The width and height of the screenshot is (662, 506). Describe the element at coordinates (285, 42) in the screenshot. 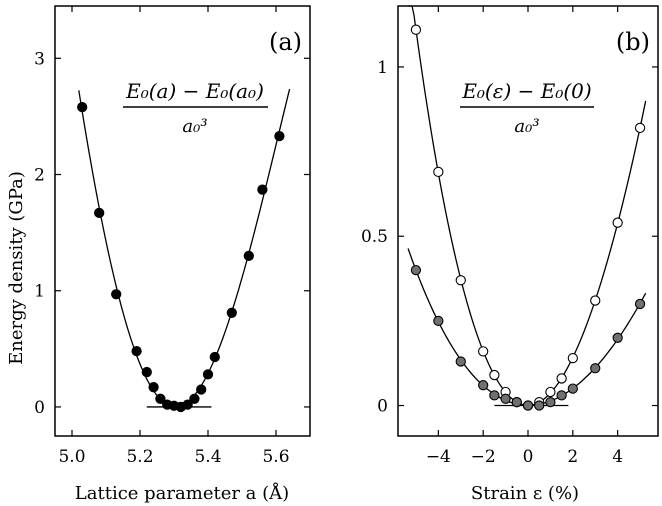

I see `panel-a-label: (a)` at that location.